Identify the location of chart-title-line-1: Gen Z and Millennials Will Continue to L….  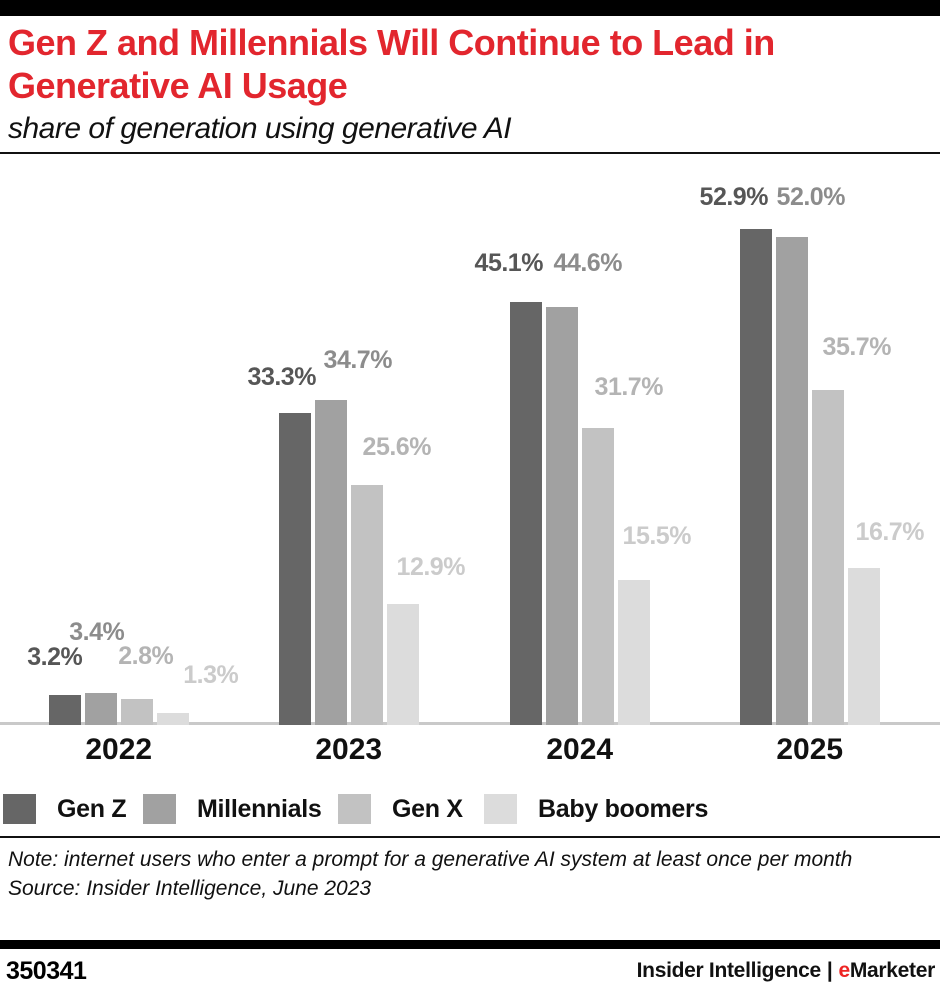
(391, 42).